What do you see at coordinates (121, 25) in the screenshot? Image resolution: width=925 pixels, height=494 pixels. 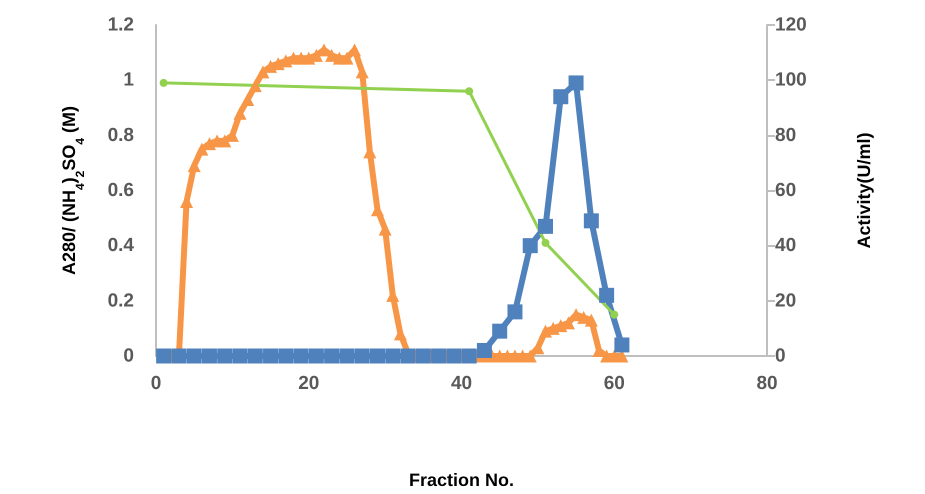 I see `y-tick-label: 1.2` at bounding box center [121, 25].